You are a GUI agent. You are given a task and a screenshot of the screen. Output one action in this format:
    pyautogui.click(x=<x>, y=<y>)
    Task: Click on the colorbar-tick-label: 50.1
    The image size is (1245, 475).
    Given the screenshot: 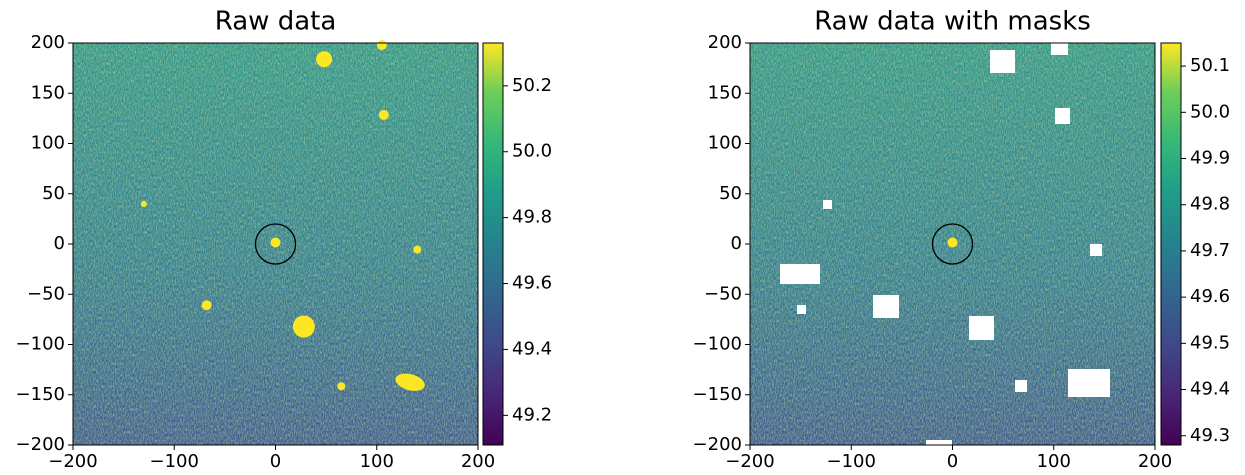 What is the action you would take?
    pyautogui.click(x=1210, y=65)
    